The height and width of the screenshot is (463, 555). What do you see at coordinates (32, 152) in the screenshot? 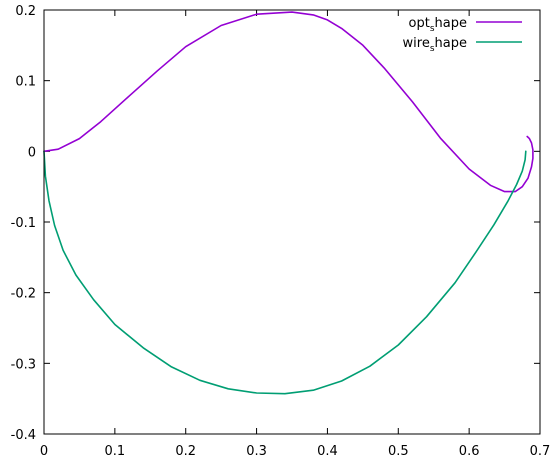
I see `y-tick-label: 0` at bounding box center [32, 152].